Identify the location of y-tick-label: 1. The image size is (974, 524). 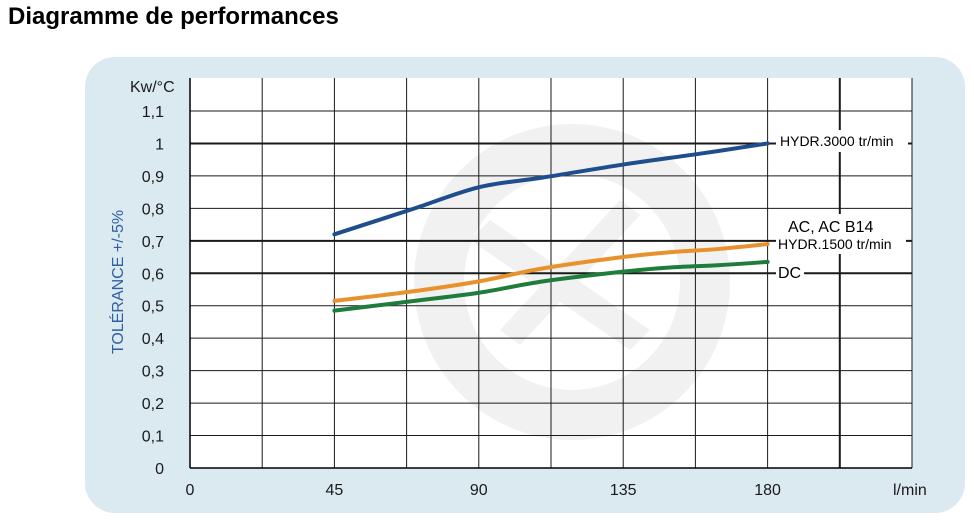
(159, 144).